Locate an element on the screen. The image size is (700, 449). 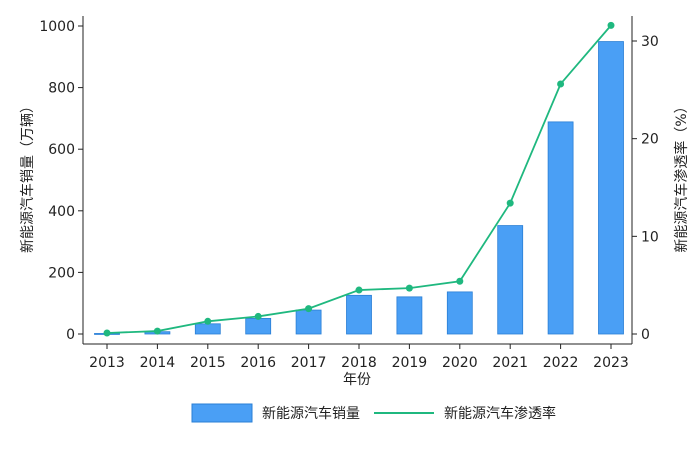
y-axis-left-title: 新能源汽车销量（万辆） is located at coordinates (27, 176).